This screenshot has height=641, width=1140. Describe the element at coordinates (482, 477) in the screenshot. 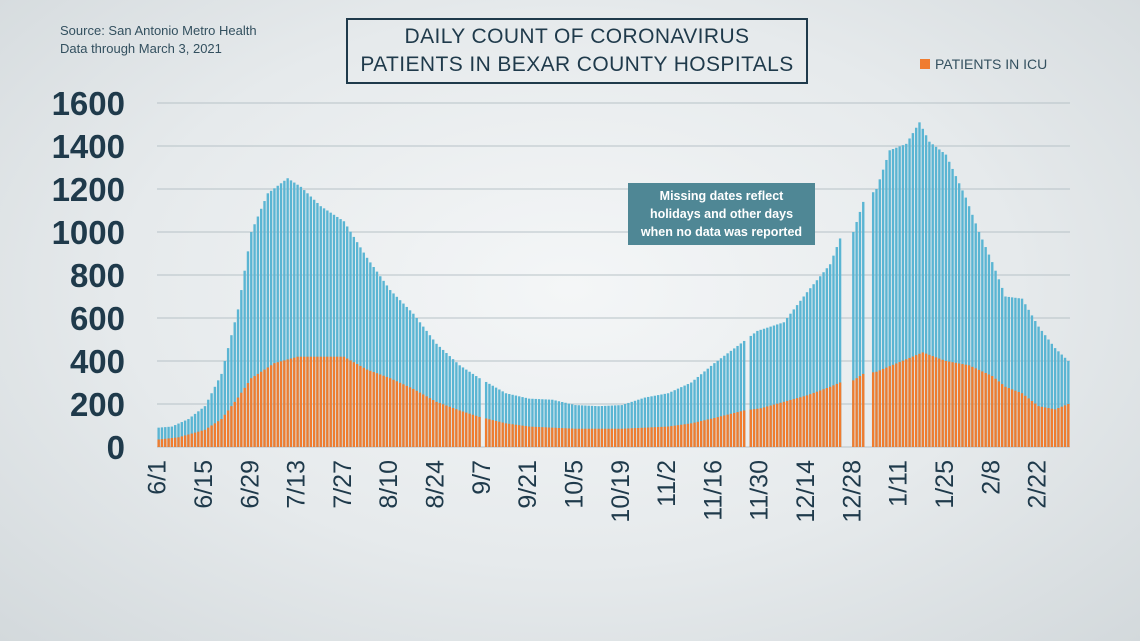

I see `x-tick-label: 9/7` at that location.